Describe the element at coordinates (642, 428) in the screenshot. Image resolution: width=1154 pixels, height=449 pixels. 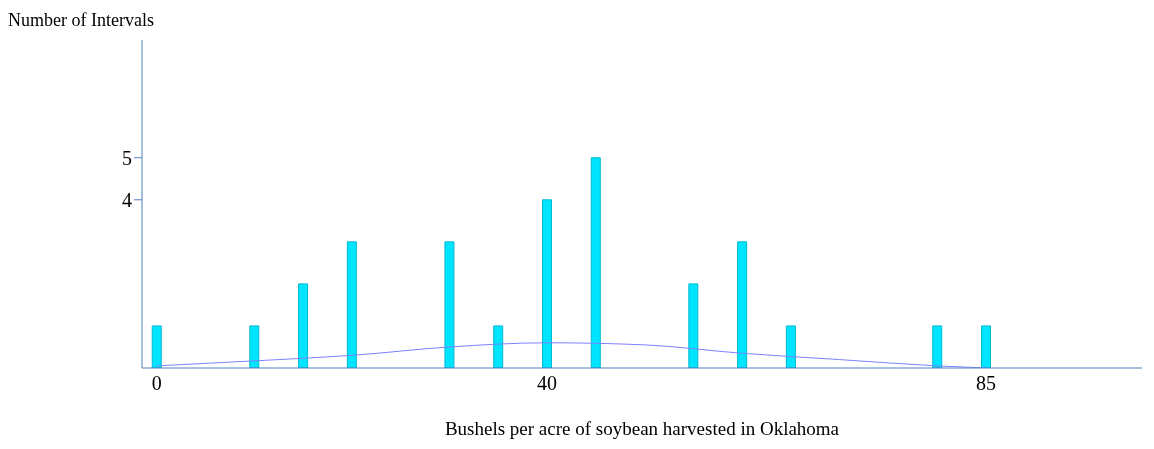
I see `x-axis-title: Bushels per acre of soybean harvested in Oklahoma` at that location.